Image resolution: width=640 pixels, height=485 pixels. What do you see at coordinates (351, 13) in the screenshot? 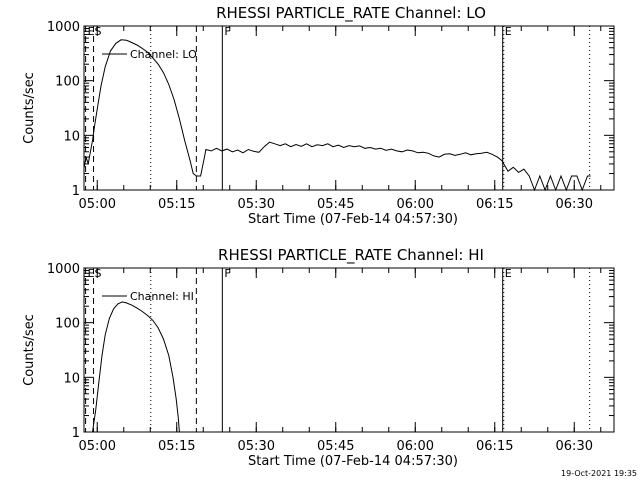
I see `chart-title: RHESSI PARTICLE_RATE Channel: LO` at bounding box center [351, 13].